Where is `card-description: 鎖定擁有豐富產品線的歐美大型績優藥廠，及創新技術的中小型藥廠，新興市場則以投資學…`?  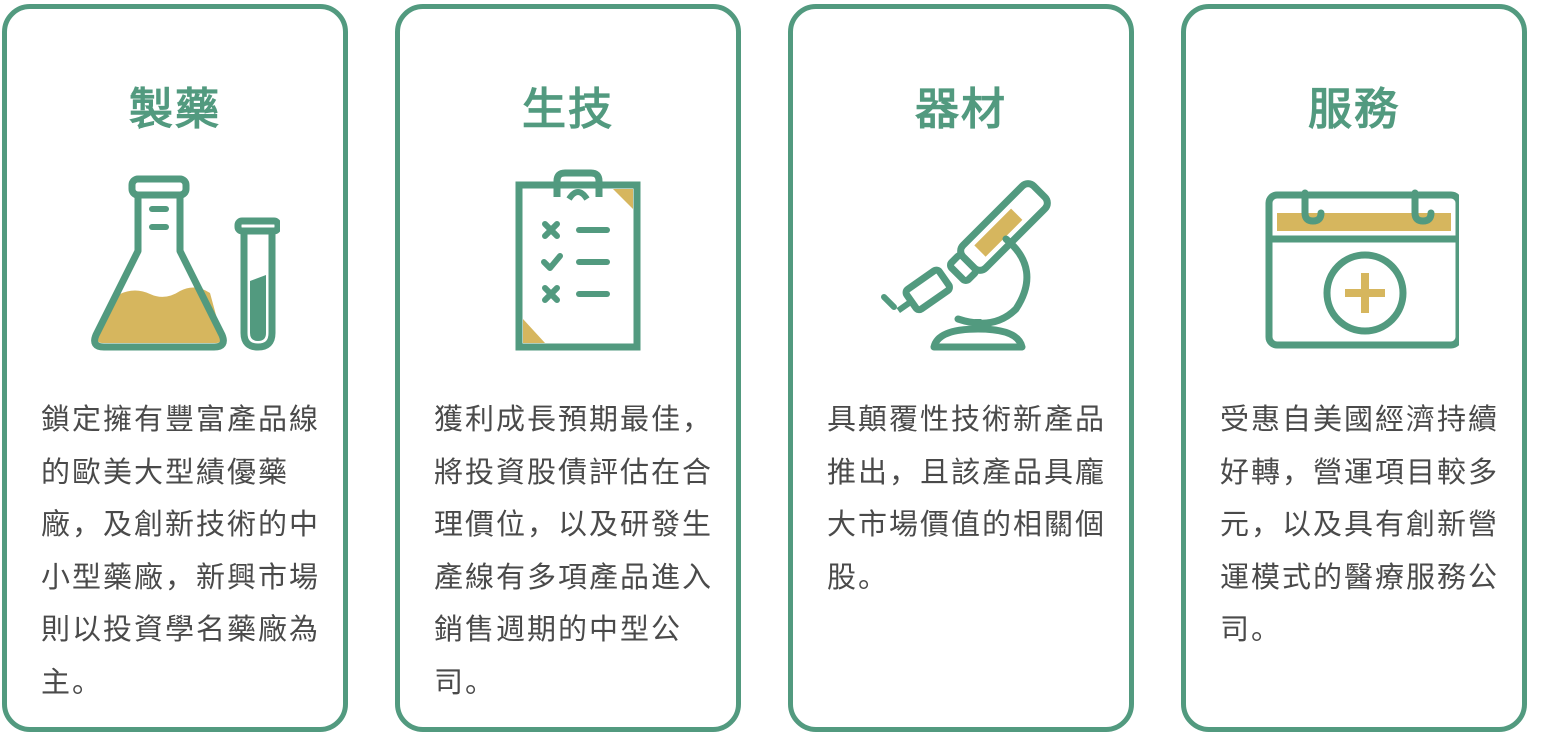
card-description: 鎖定擁有豐富產品線的歐美大型績優藥廠，及創新技術的中小型藥廠，新興市場則以投資學… is located at coordinates (181, 550).